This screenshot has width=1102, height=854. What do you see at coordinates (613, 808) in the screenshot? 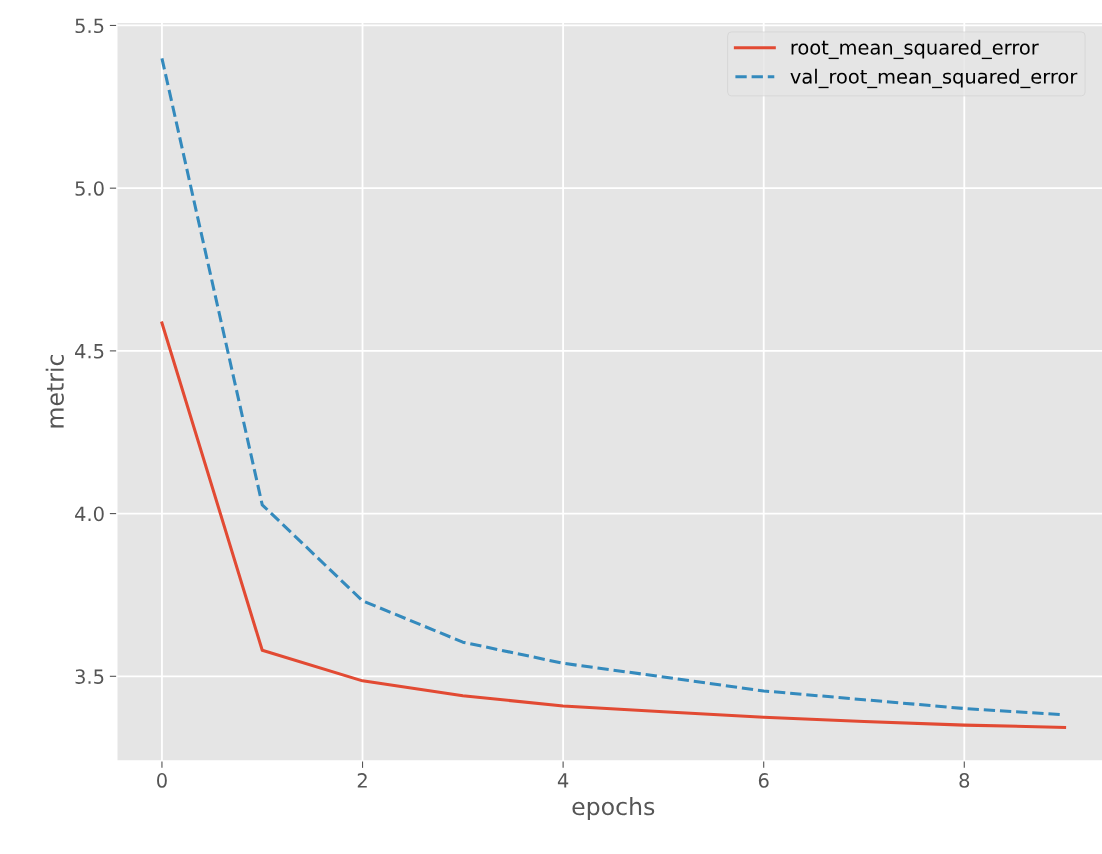
I see `x-axis-title: epochs` at bounding box center [613, 808].